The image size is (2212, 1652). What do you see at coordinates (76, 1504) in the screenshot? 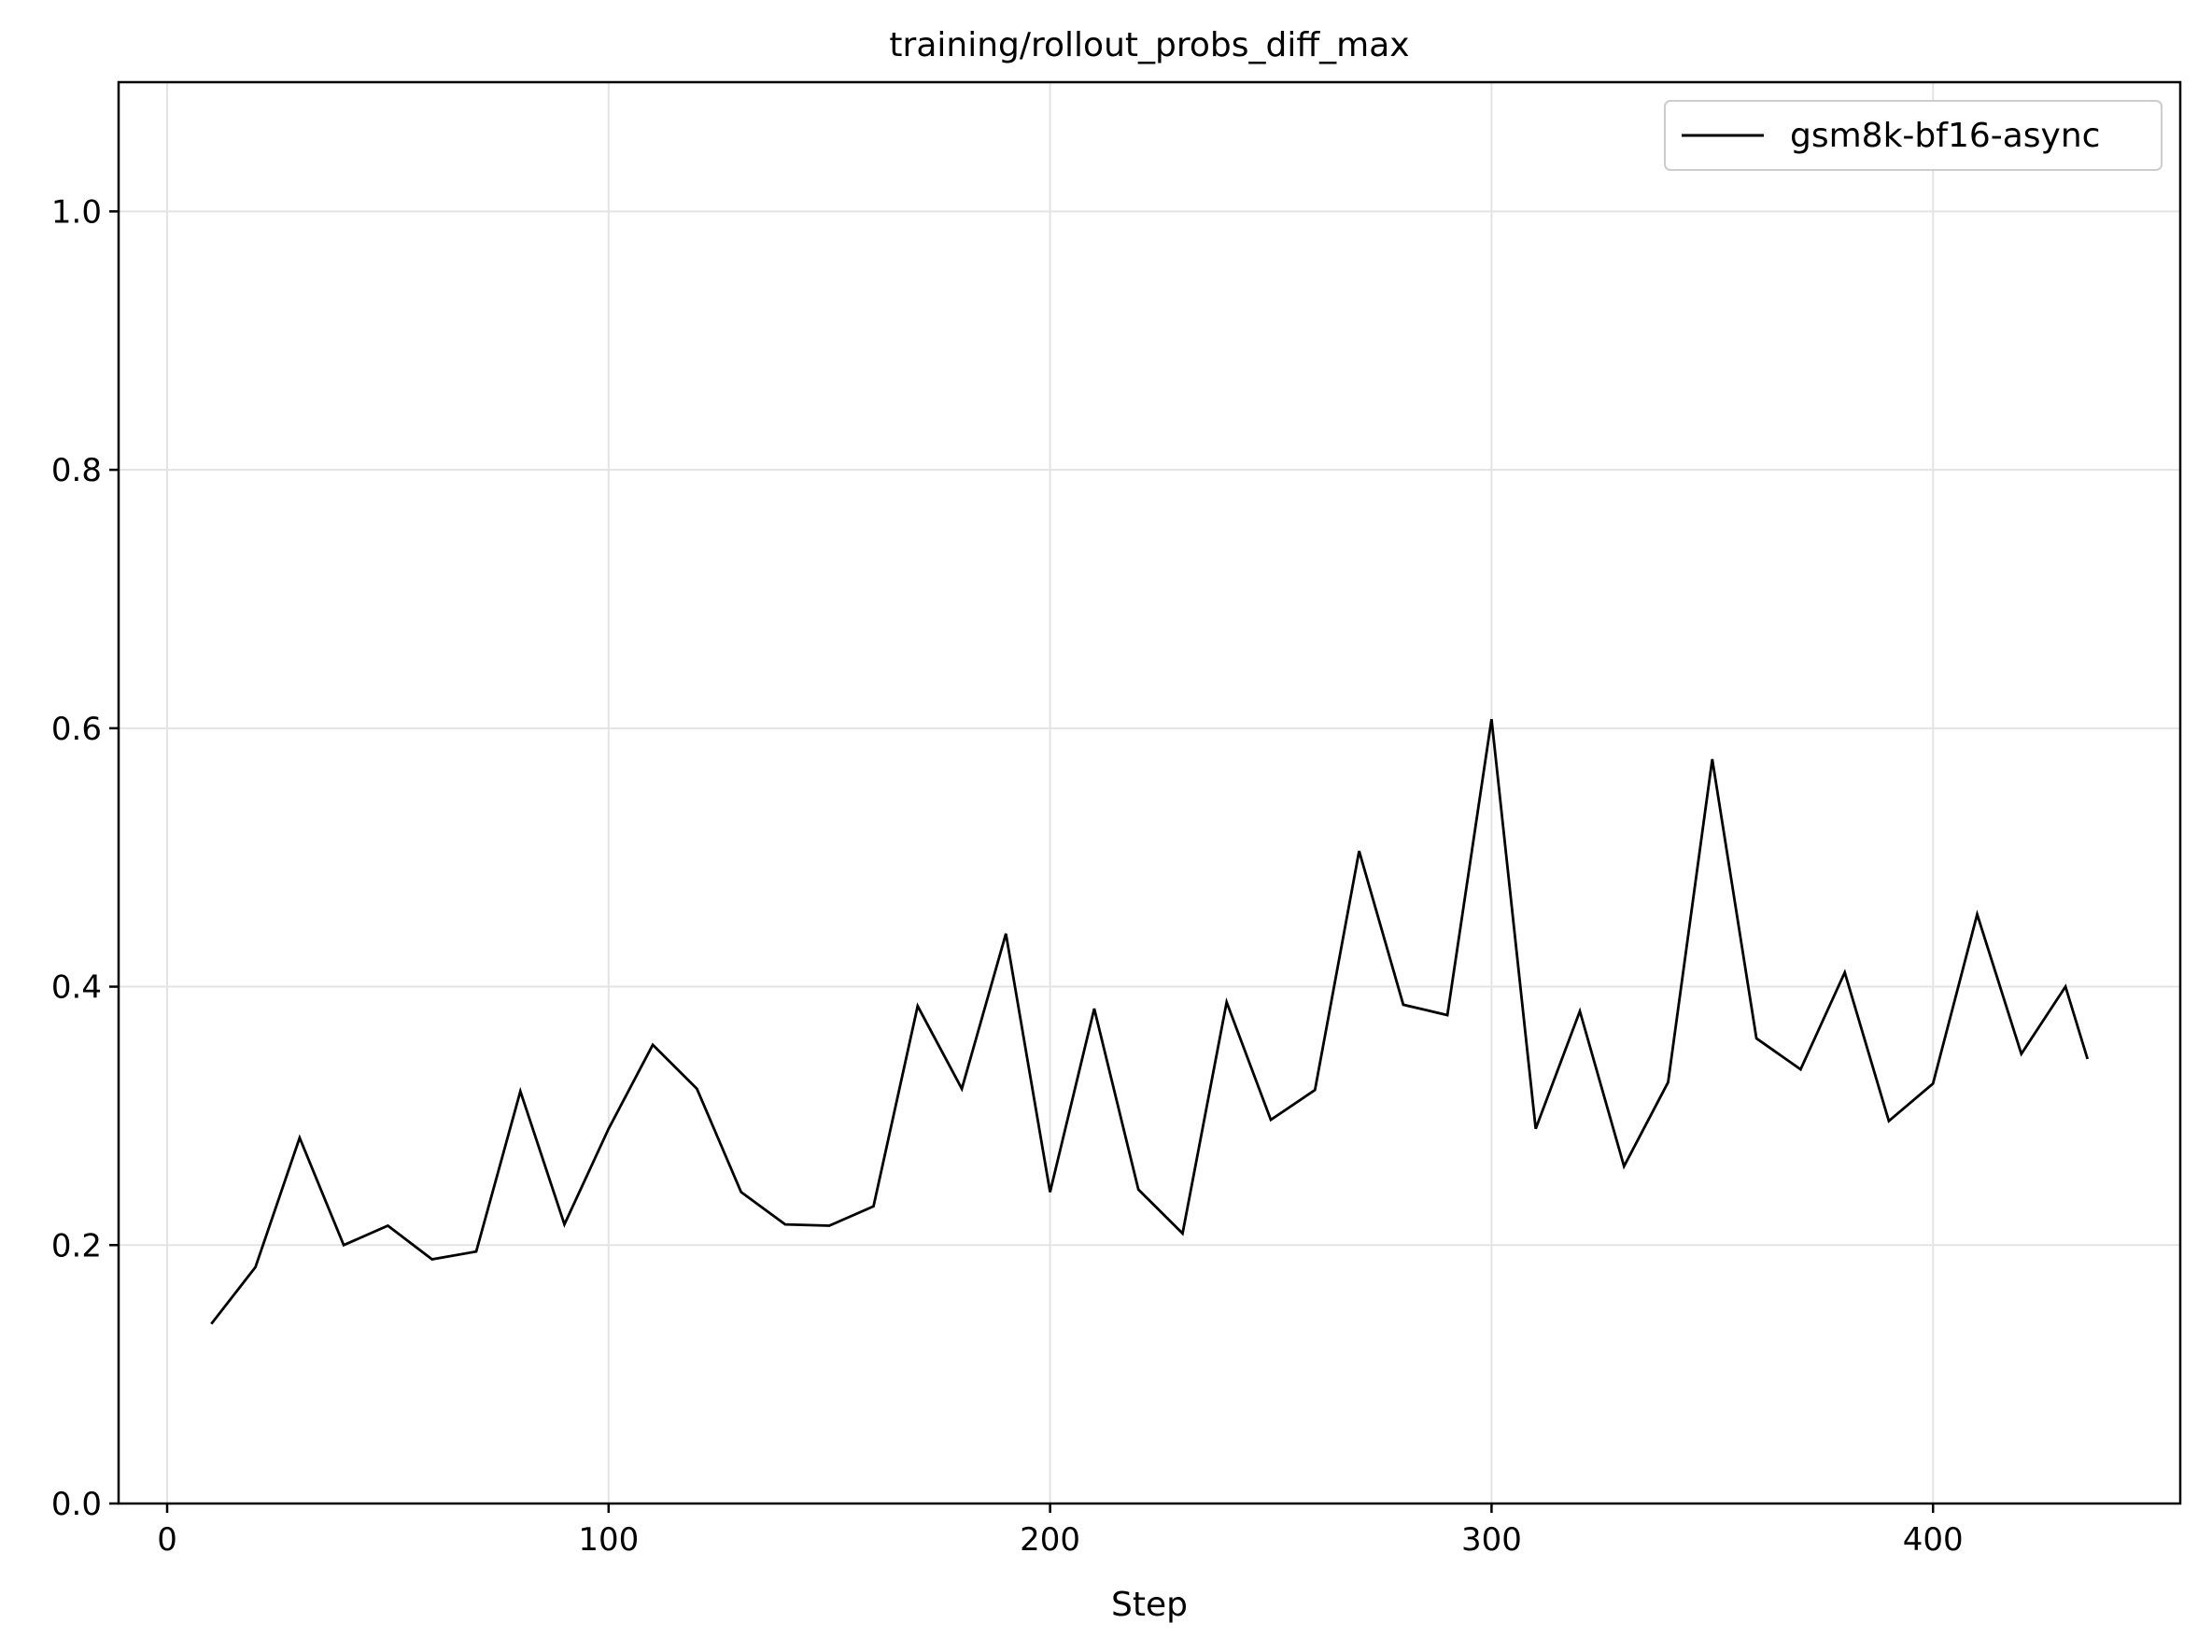
I see `y-tick-label: 0.0` at bounding box center [76, 1504].